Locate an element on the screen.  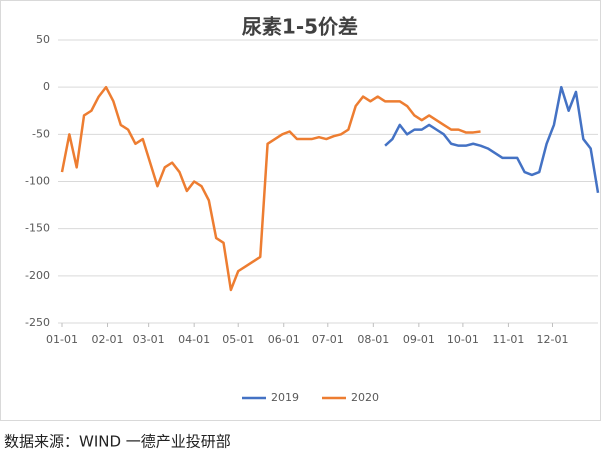
y-tick-label: 50 is located at coordinates (43, 39).